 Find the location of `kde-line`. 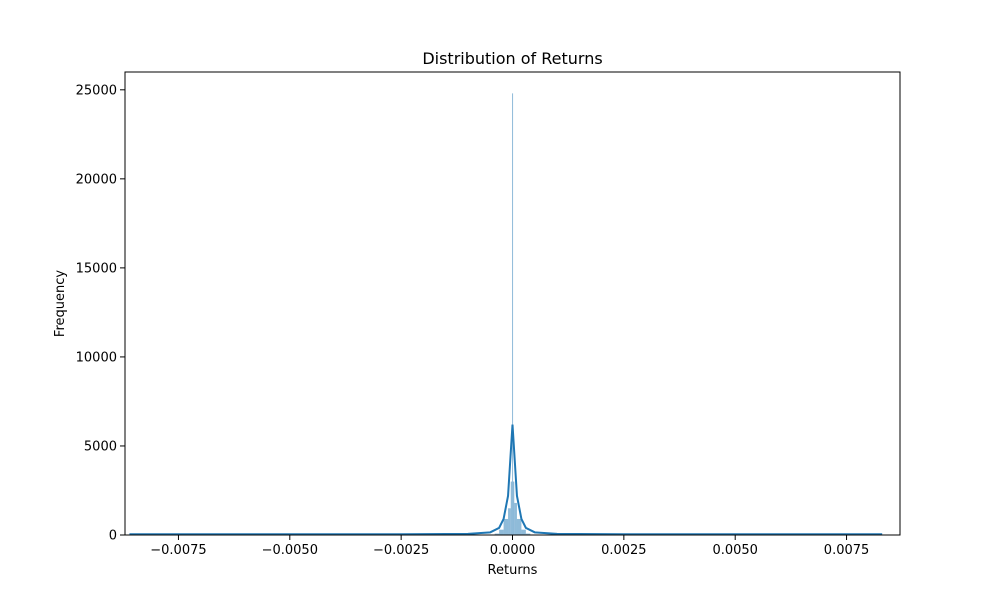

kde-line is located at coordinates (506, 480).